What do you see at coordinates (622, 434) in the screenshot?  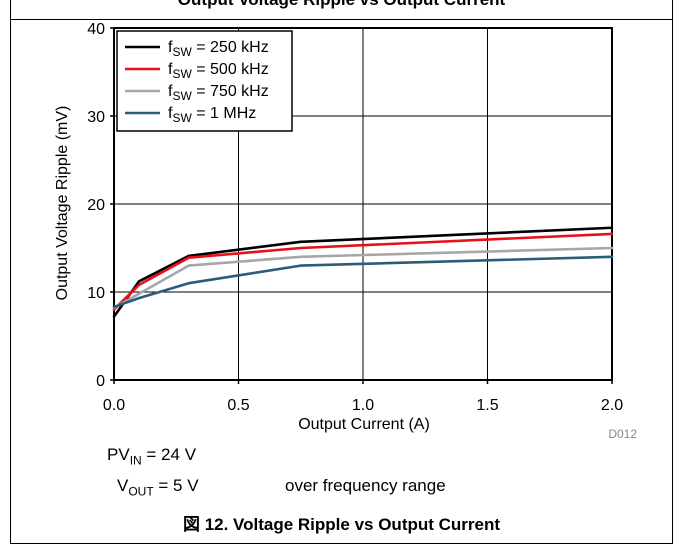 I see `figure-code: D012` at bounding box center [622, 434].